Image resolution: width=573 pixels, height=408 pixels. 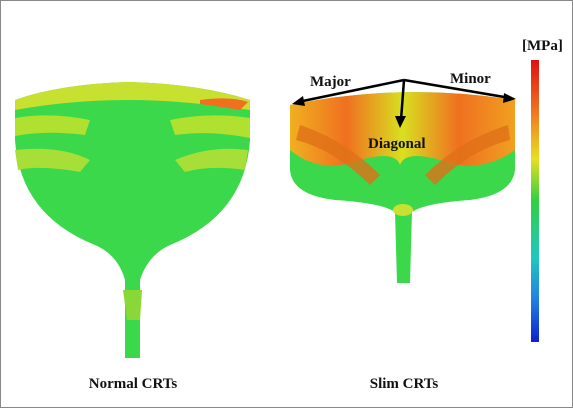 What do you see at coordinates (470, 79) in the screenshot?
I see `minor-label: Minor` at bounding box center [470, 79].